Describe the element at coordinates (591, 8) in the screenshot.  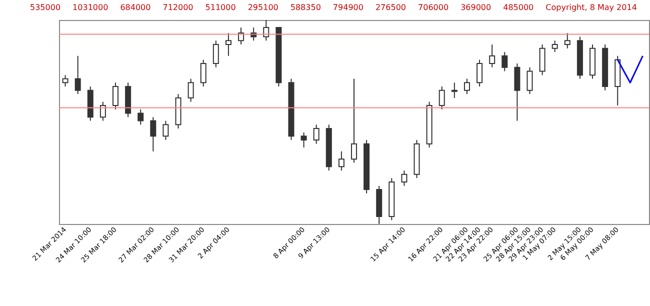
I see `text: Copyright, 8 May 2014` at that location.